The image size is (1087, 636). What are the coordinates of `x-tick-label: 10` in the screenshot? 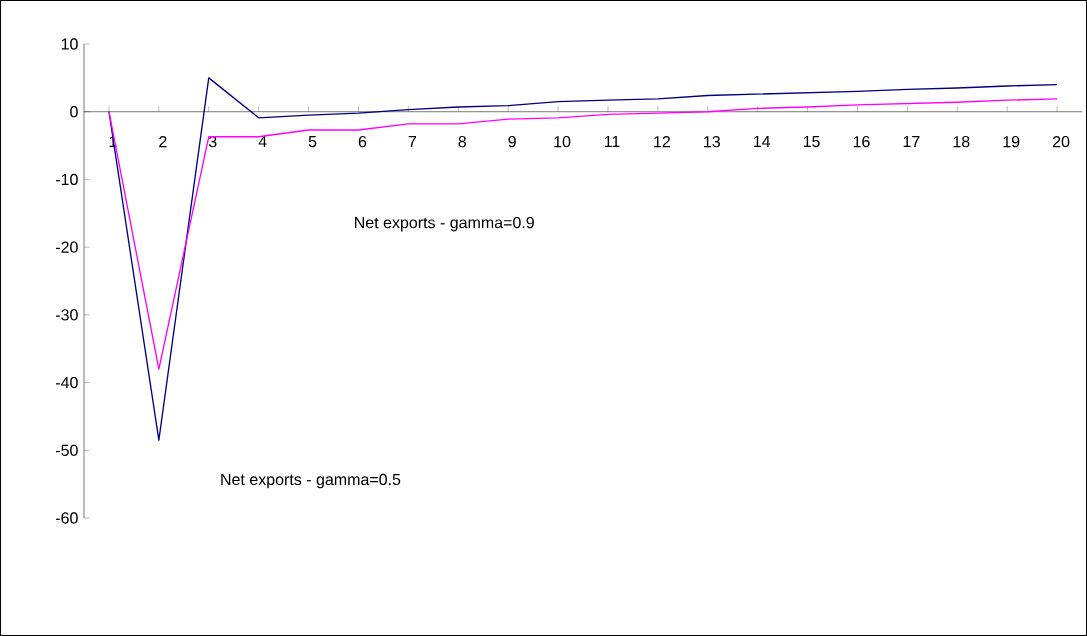 It's located at (562, 141).